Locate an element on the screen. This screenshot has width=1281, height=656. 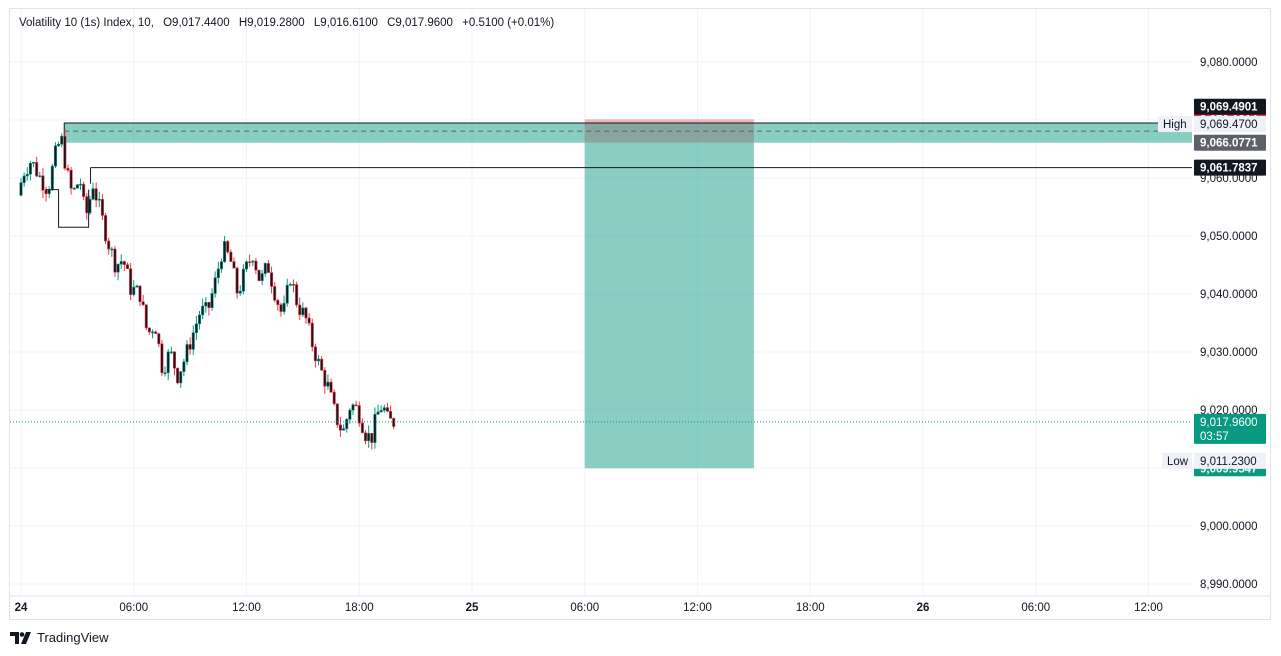
price-tick-label: 9,040.0000 is located at coordinates (1229, 295).